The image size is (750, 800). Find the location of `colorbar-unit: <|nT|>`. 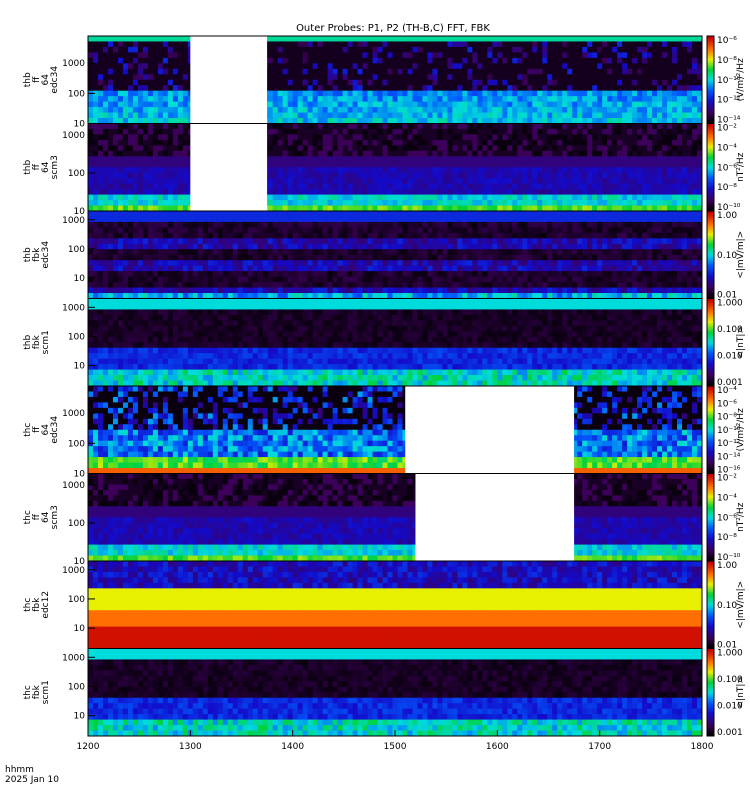

colorbar-unit: <|nT|> is located at coordinates (741, 692).